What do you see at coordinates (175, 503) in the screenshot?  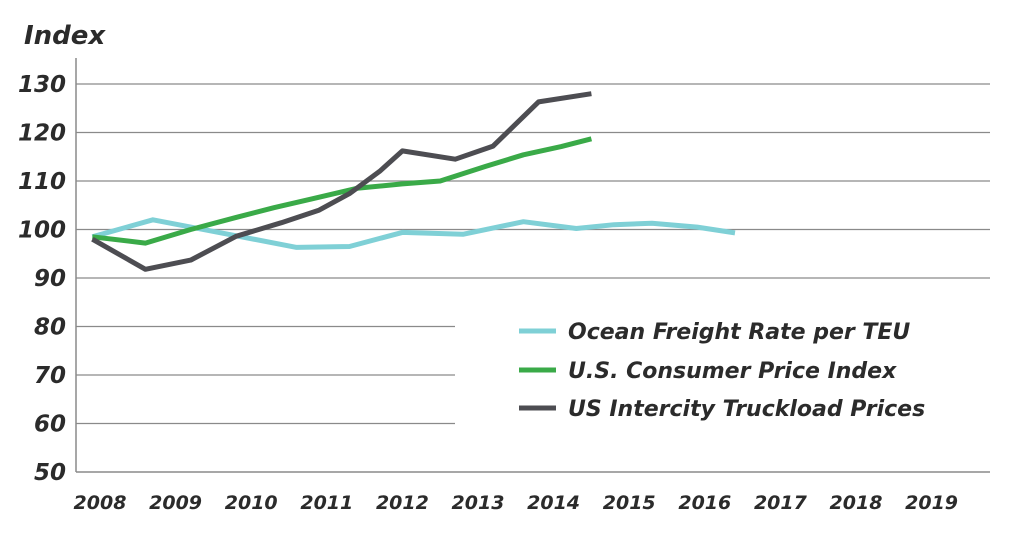 I see `x-tick-2009: 2009` at bounding box center [175, 503].